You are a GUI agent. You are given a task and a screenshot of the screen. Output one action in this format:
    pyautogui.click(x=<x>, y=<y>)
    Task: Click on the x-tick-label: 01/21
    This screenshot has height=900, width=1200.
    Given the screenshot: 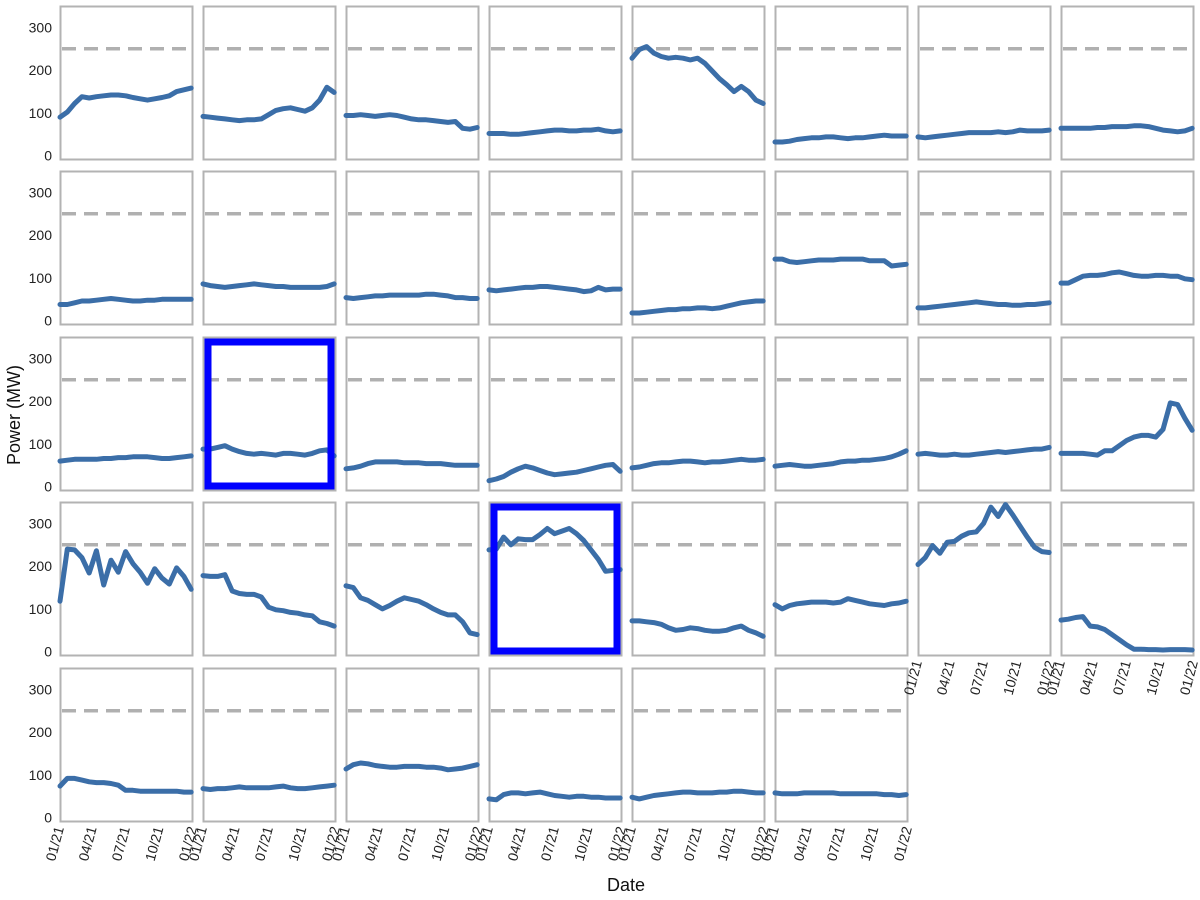 What is the action you would take?
    pyautogui.click(x=912, y=677)
    